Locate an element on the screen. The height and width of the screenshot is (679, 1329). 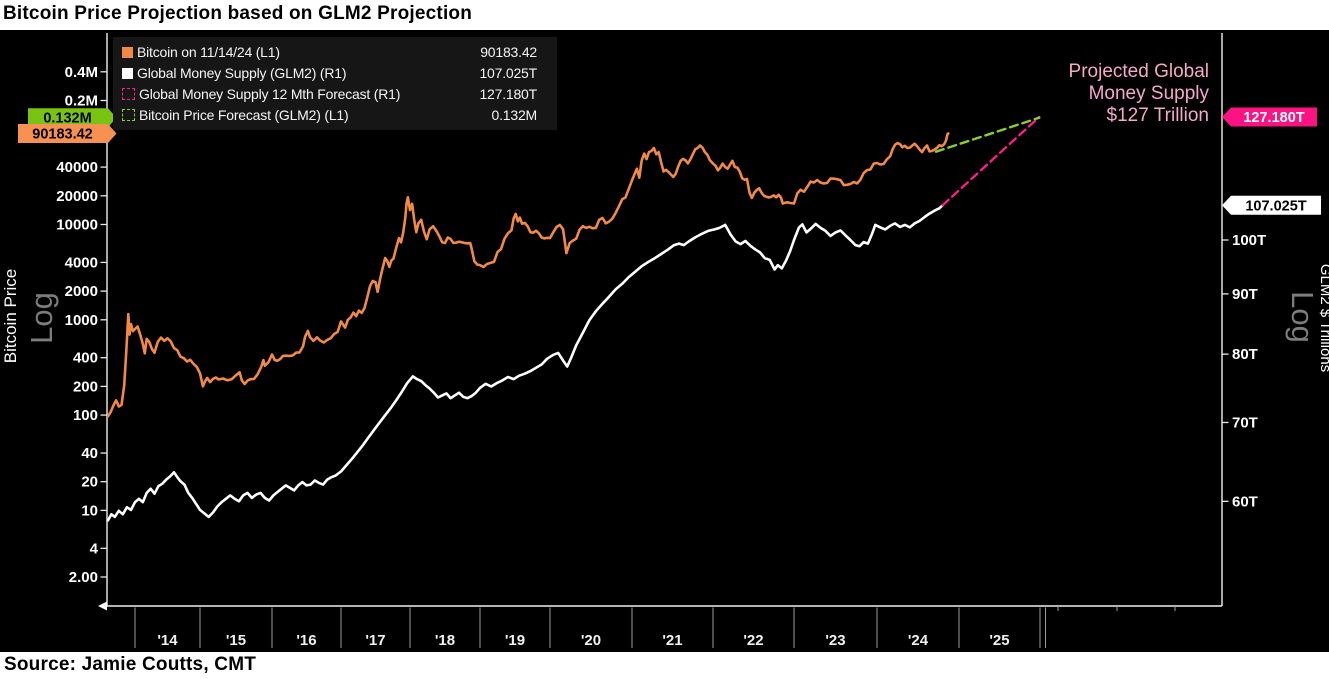
source-strip: Source: Jamie Coutts, CMT is located at coordinates (664, 665).